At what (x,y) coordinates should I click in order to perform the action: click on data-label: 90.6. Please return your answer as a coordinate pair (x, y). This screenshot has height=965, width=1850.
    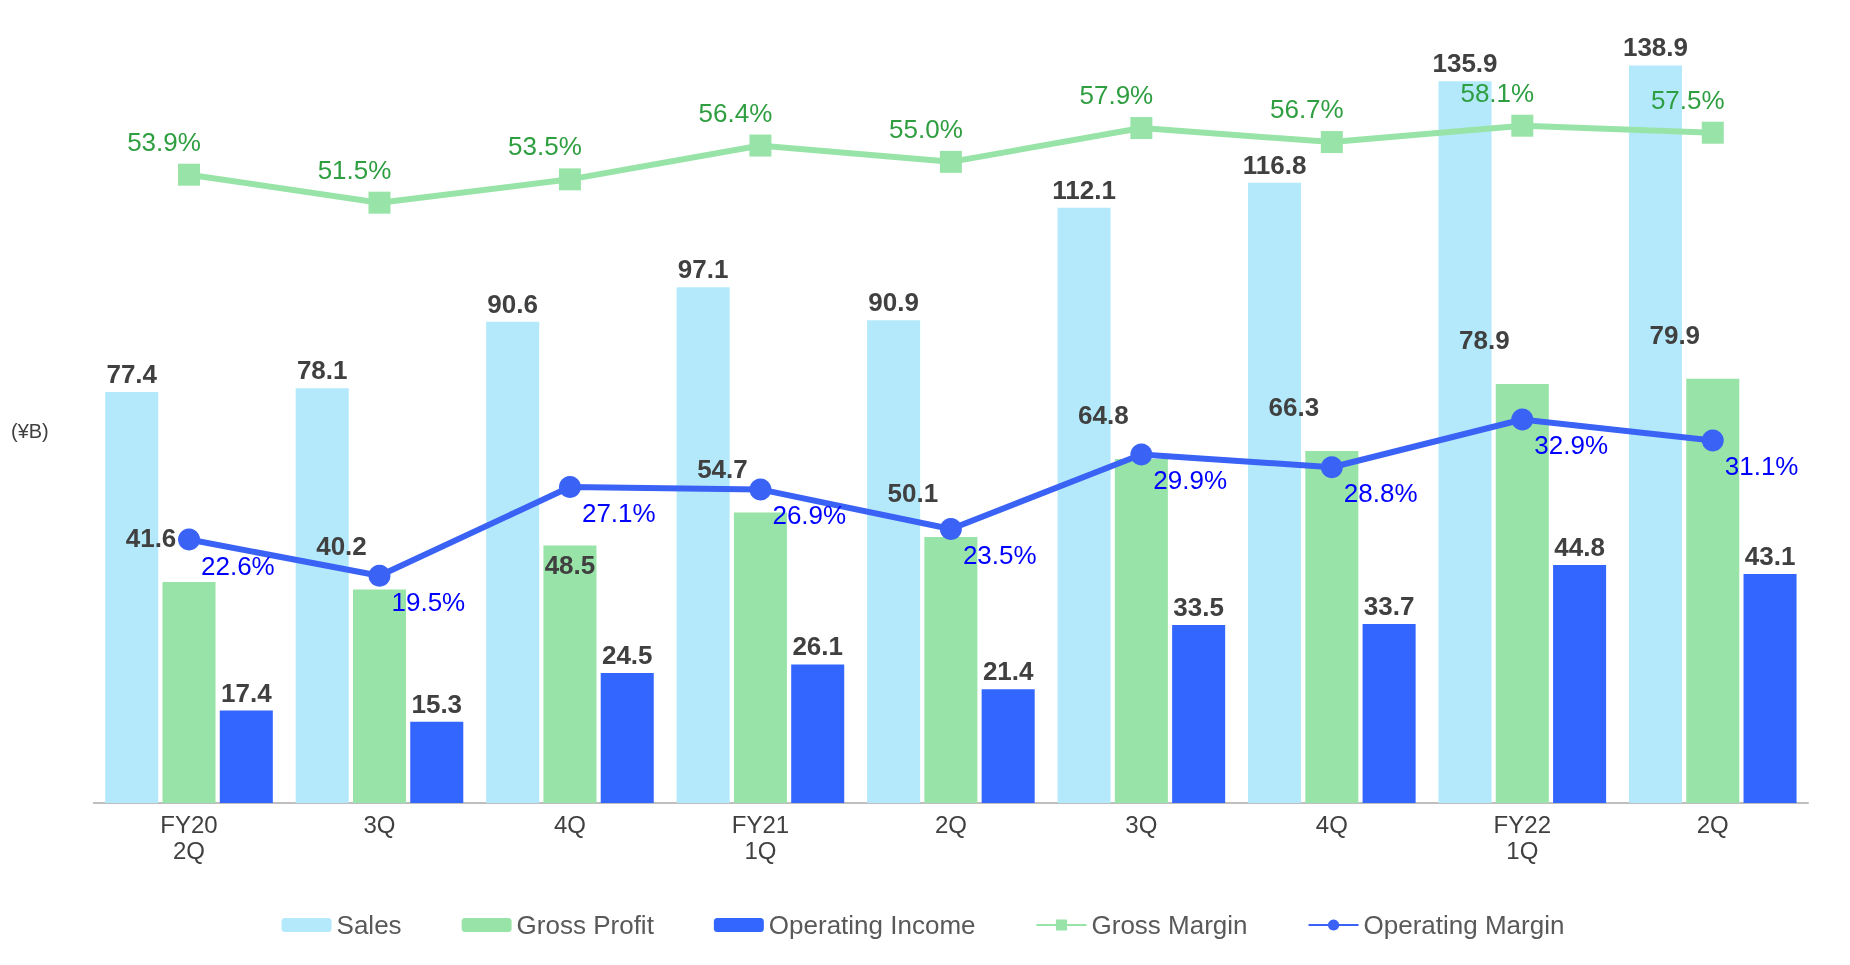
    Looking at the image, I should click on (512, 303).